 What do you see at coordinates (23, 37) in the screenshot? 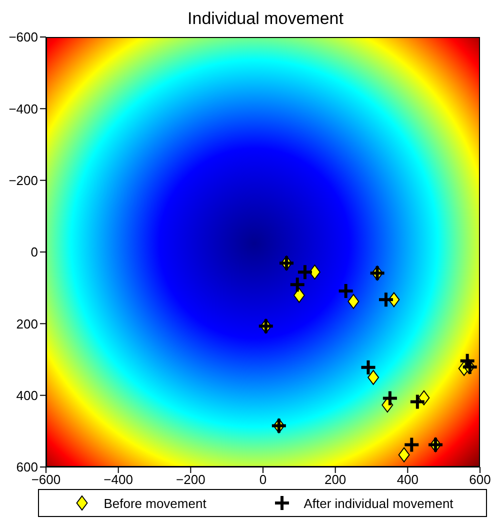
I see `y-tick-label: −600` at bounding box center [23, 37].